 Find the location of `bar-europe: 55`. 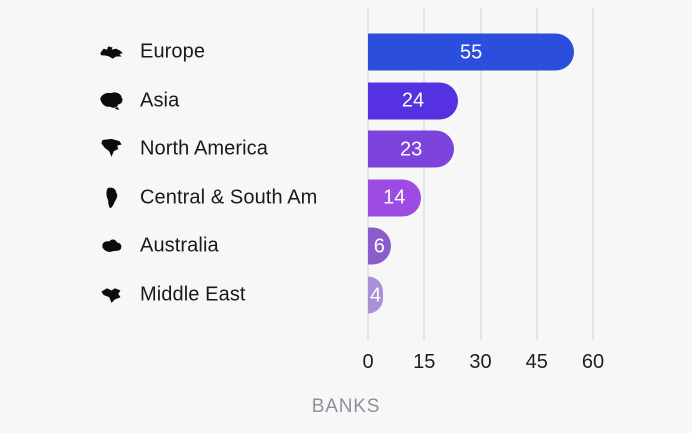

bar-europe: 55 is located at coordinates (471, 52).